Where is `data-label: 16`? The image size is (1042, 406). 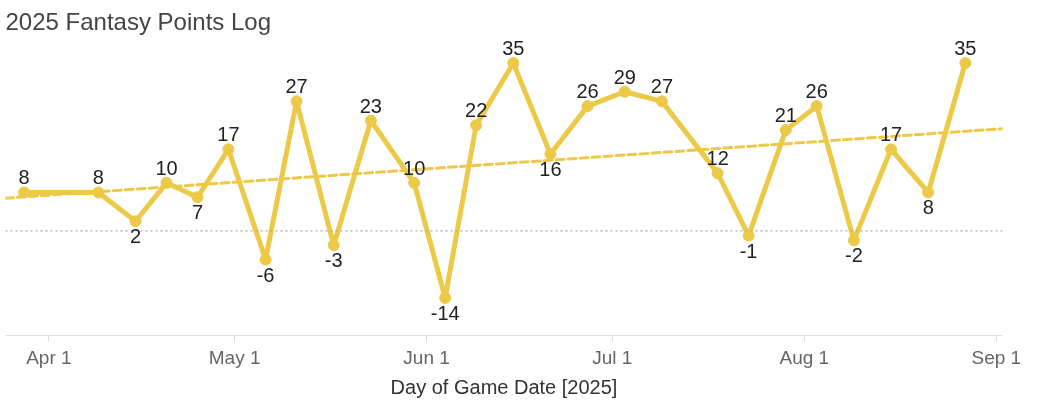
data-label: 16 is located at coordinates (550, 169).